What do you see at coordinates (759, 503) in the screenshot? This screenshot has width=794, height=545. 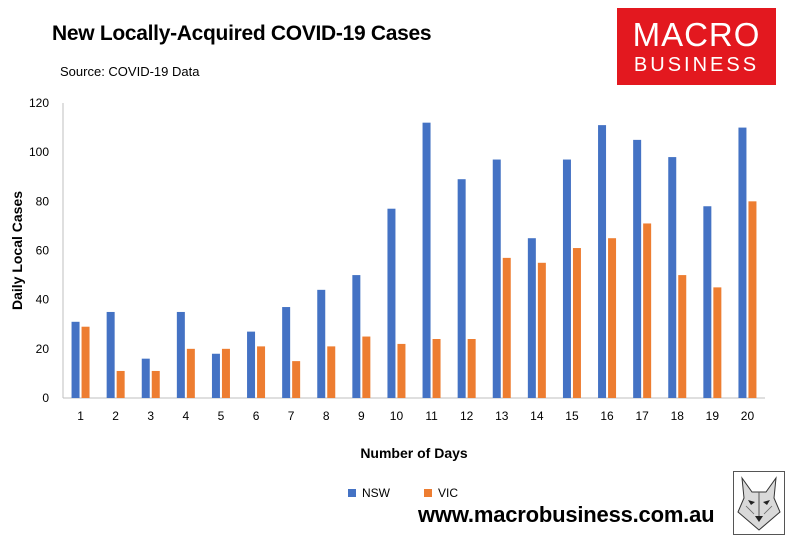 I see `wolf-logo-icon` at bounding box center [759, 503].